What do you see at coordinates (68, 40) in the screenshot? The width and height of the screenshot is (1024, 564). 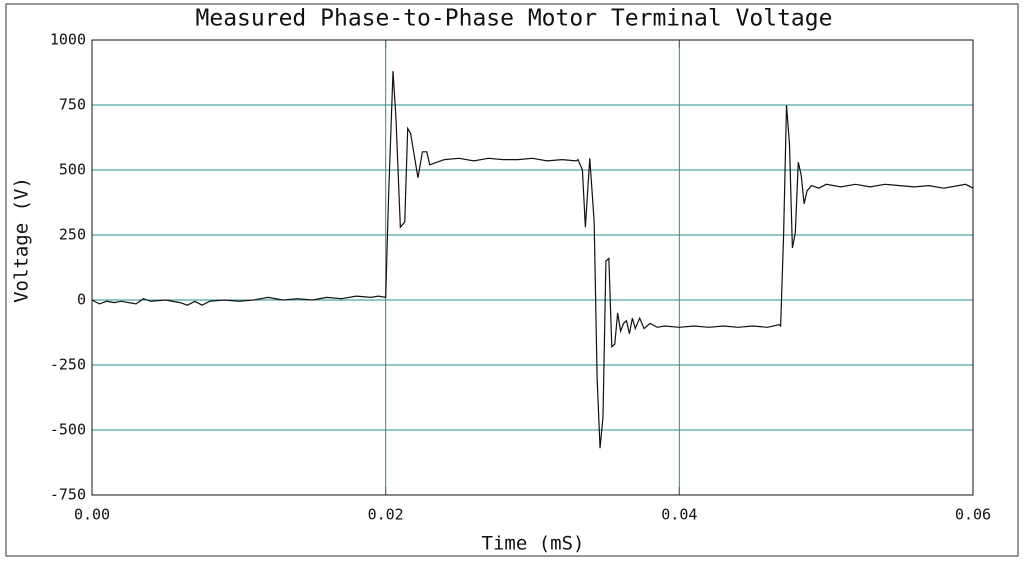 I see `y-tick-label: 1000` at bounding box center [68, 40].